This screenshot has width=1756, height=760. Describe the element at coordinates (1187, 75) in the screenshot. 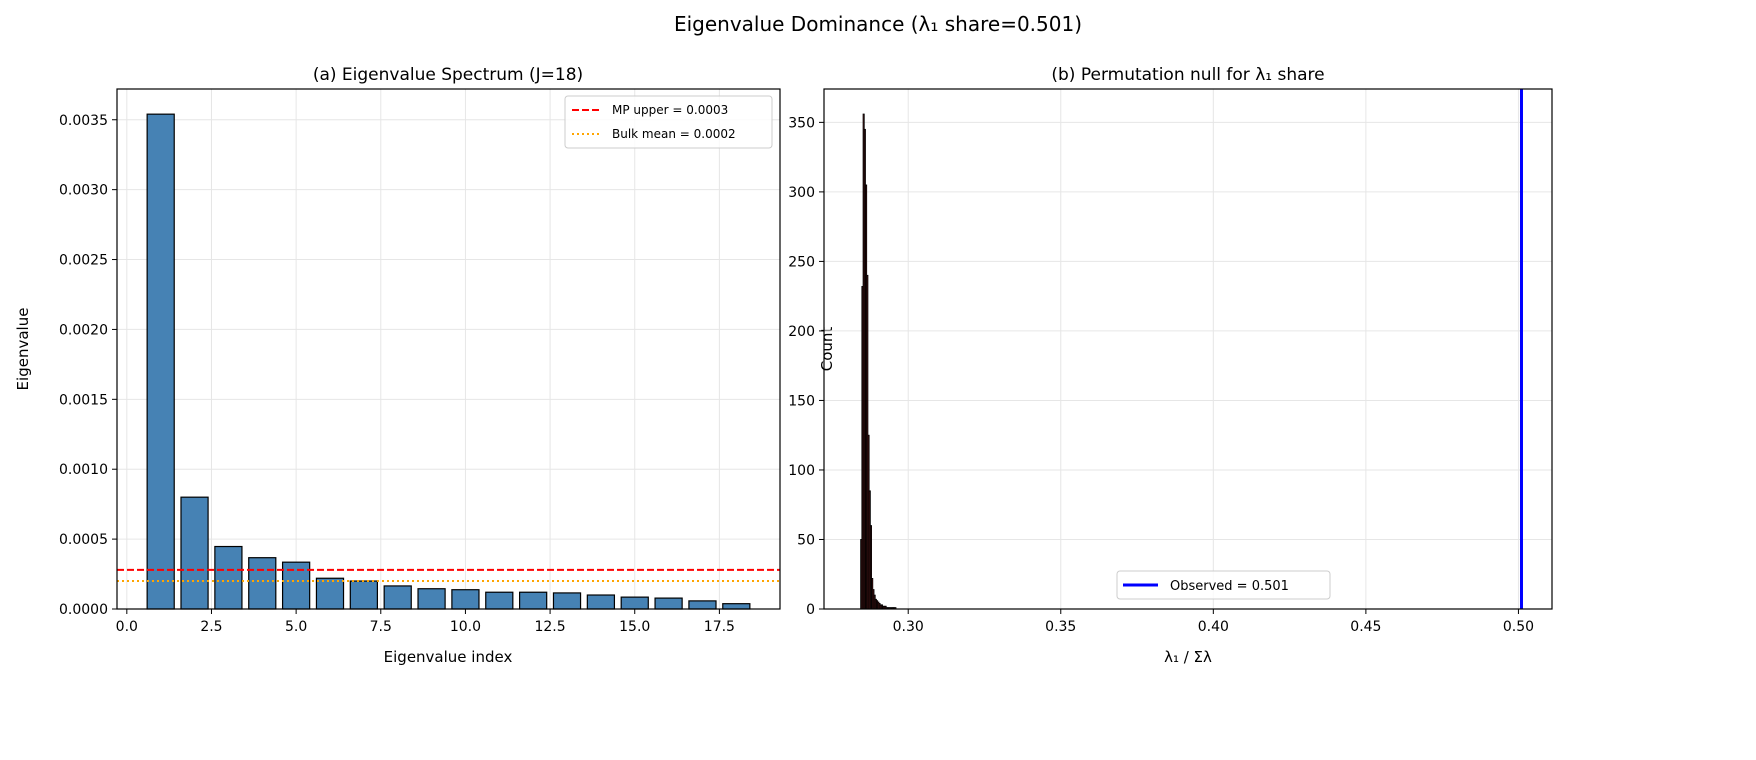

I see `panel-b-title: (b) Permutation null for λ₁ share` at that location.